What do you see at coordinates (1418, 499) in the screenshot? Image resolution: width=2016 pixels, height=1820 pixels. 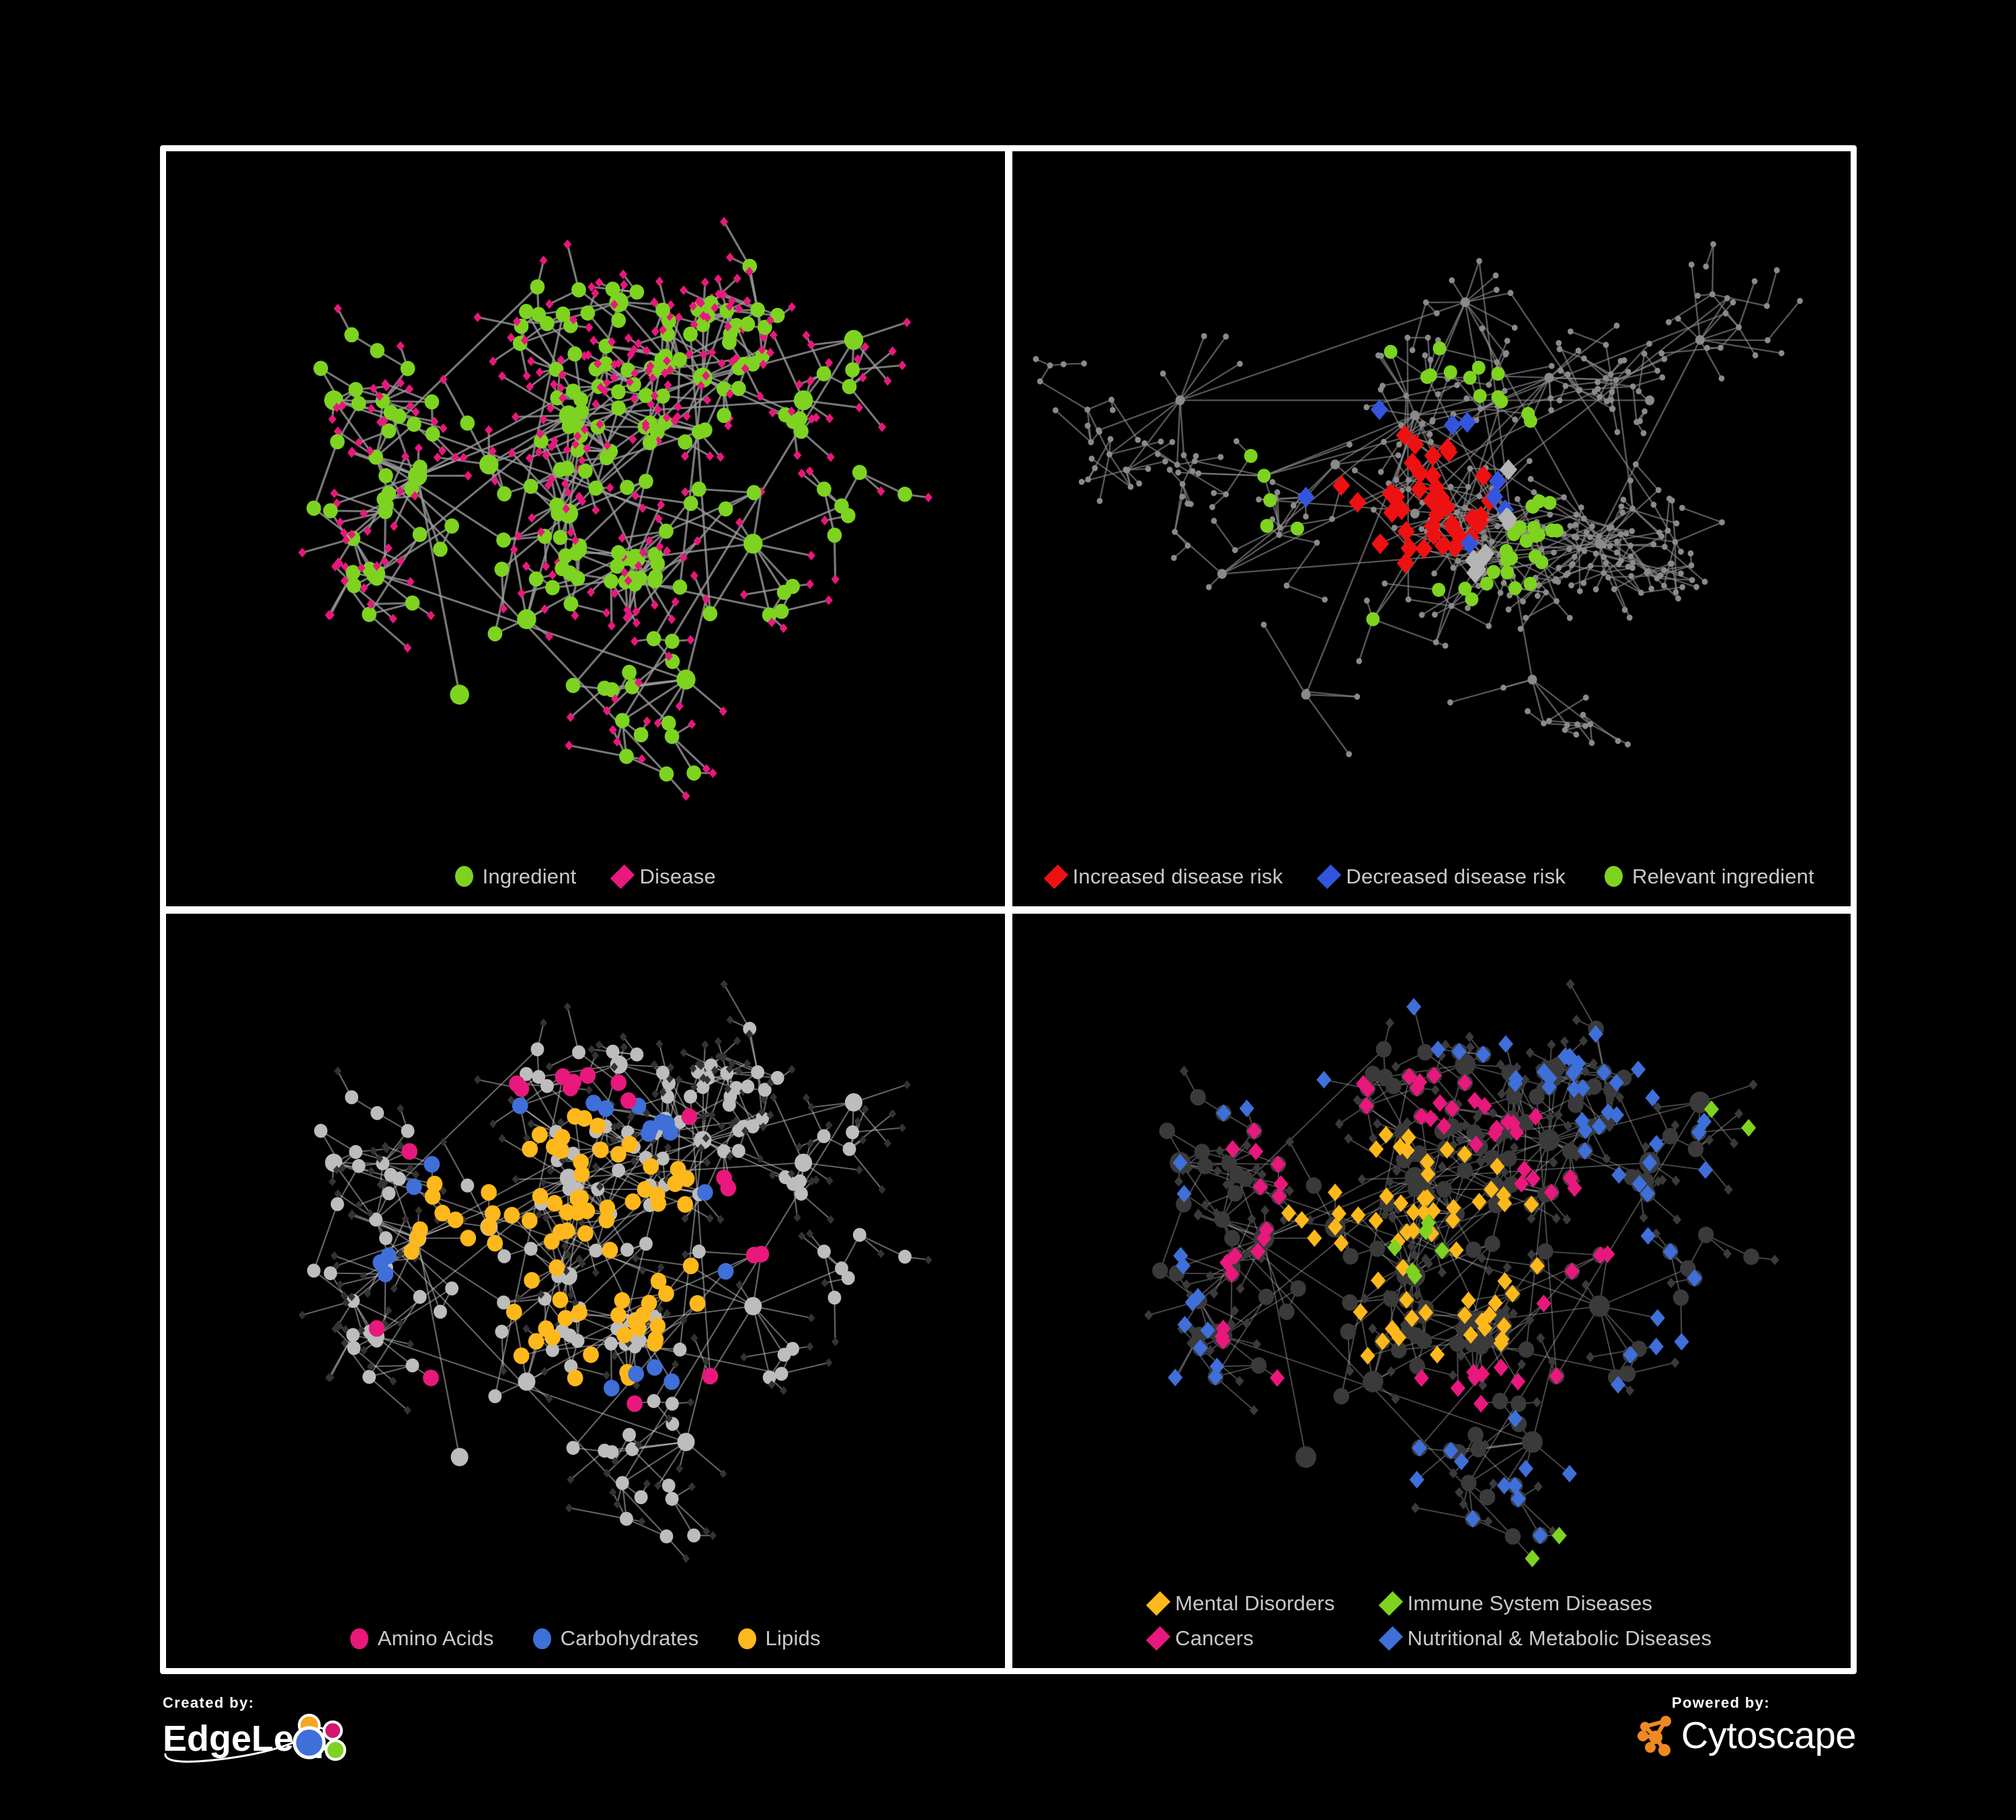 I see `network-edges` at bounding box center [1418, 499].